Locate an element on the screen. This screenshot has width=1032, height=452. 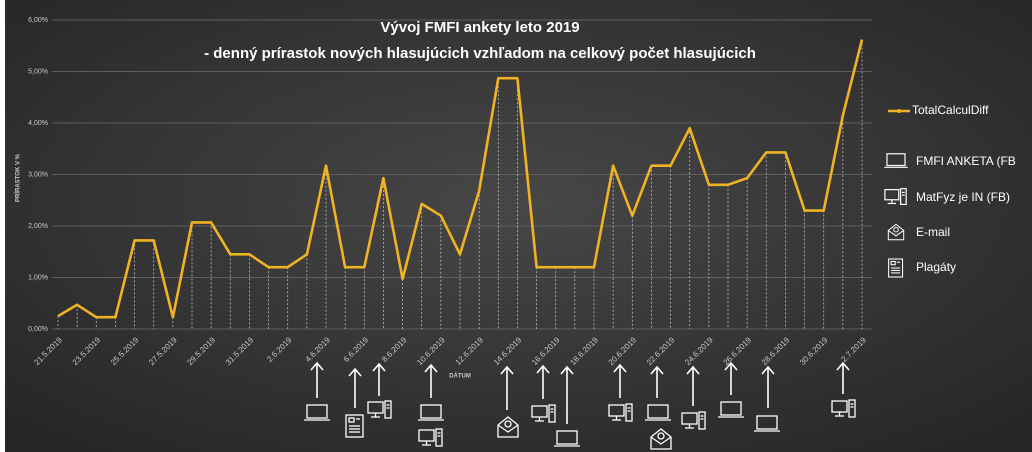
y-tick-label: 3,00% is located at coordinates (38, 174).